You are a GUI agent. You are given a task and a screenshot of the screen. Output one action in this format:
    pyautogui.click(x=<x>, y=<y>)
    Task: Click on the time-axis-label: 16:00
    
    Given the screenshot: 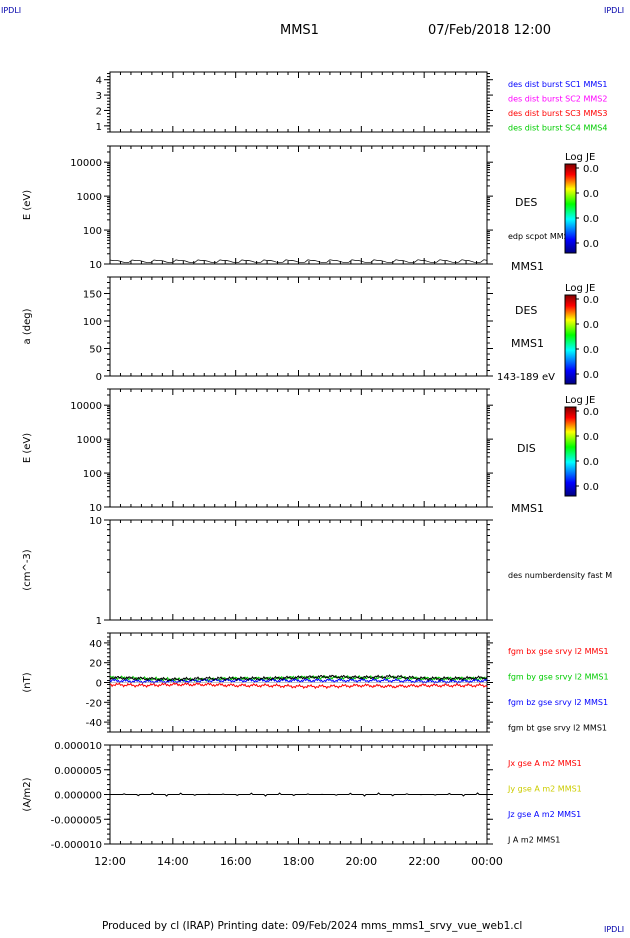 What is the action you would take?
    pyautogui.click(x=236, y=861)
    